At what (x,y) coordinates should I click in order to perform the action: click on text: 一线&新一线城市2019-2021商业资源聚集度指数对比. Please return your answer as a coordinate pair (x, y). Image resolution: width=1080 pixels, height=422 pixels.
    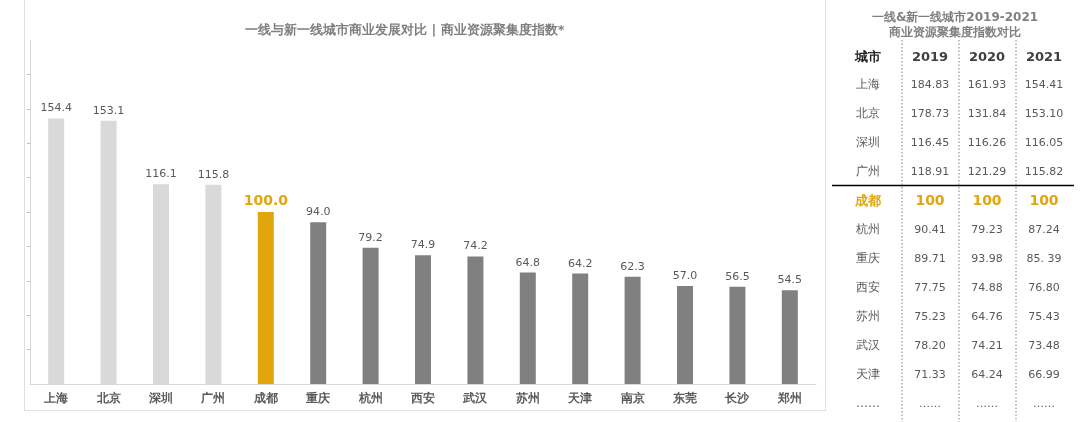
    Looking at the image, I should click on (955, 24).